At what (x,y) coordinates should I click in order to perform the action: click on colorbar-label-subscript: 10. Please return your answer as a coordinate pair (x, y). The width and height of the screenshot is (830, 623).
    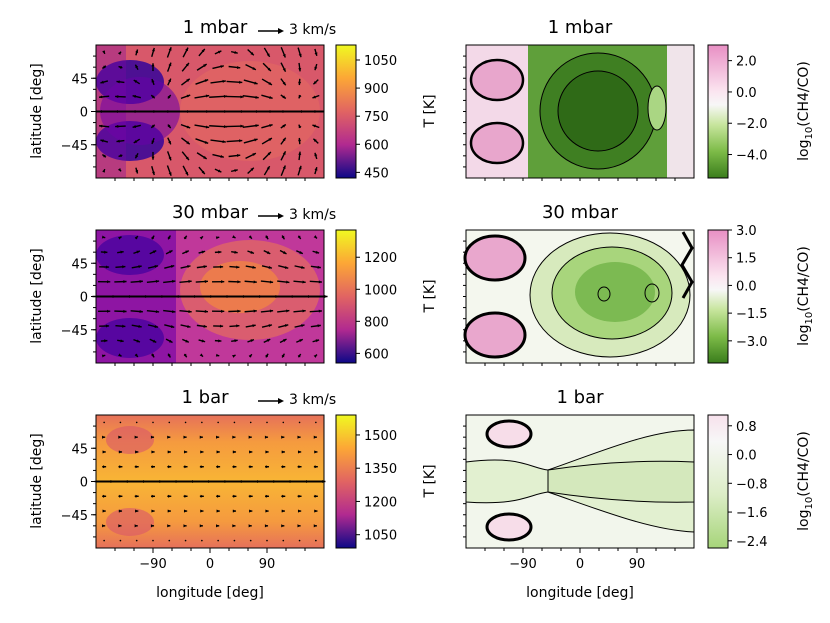
    Looking at the image, I should click on (809, 133).